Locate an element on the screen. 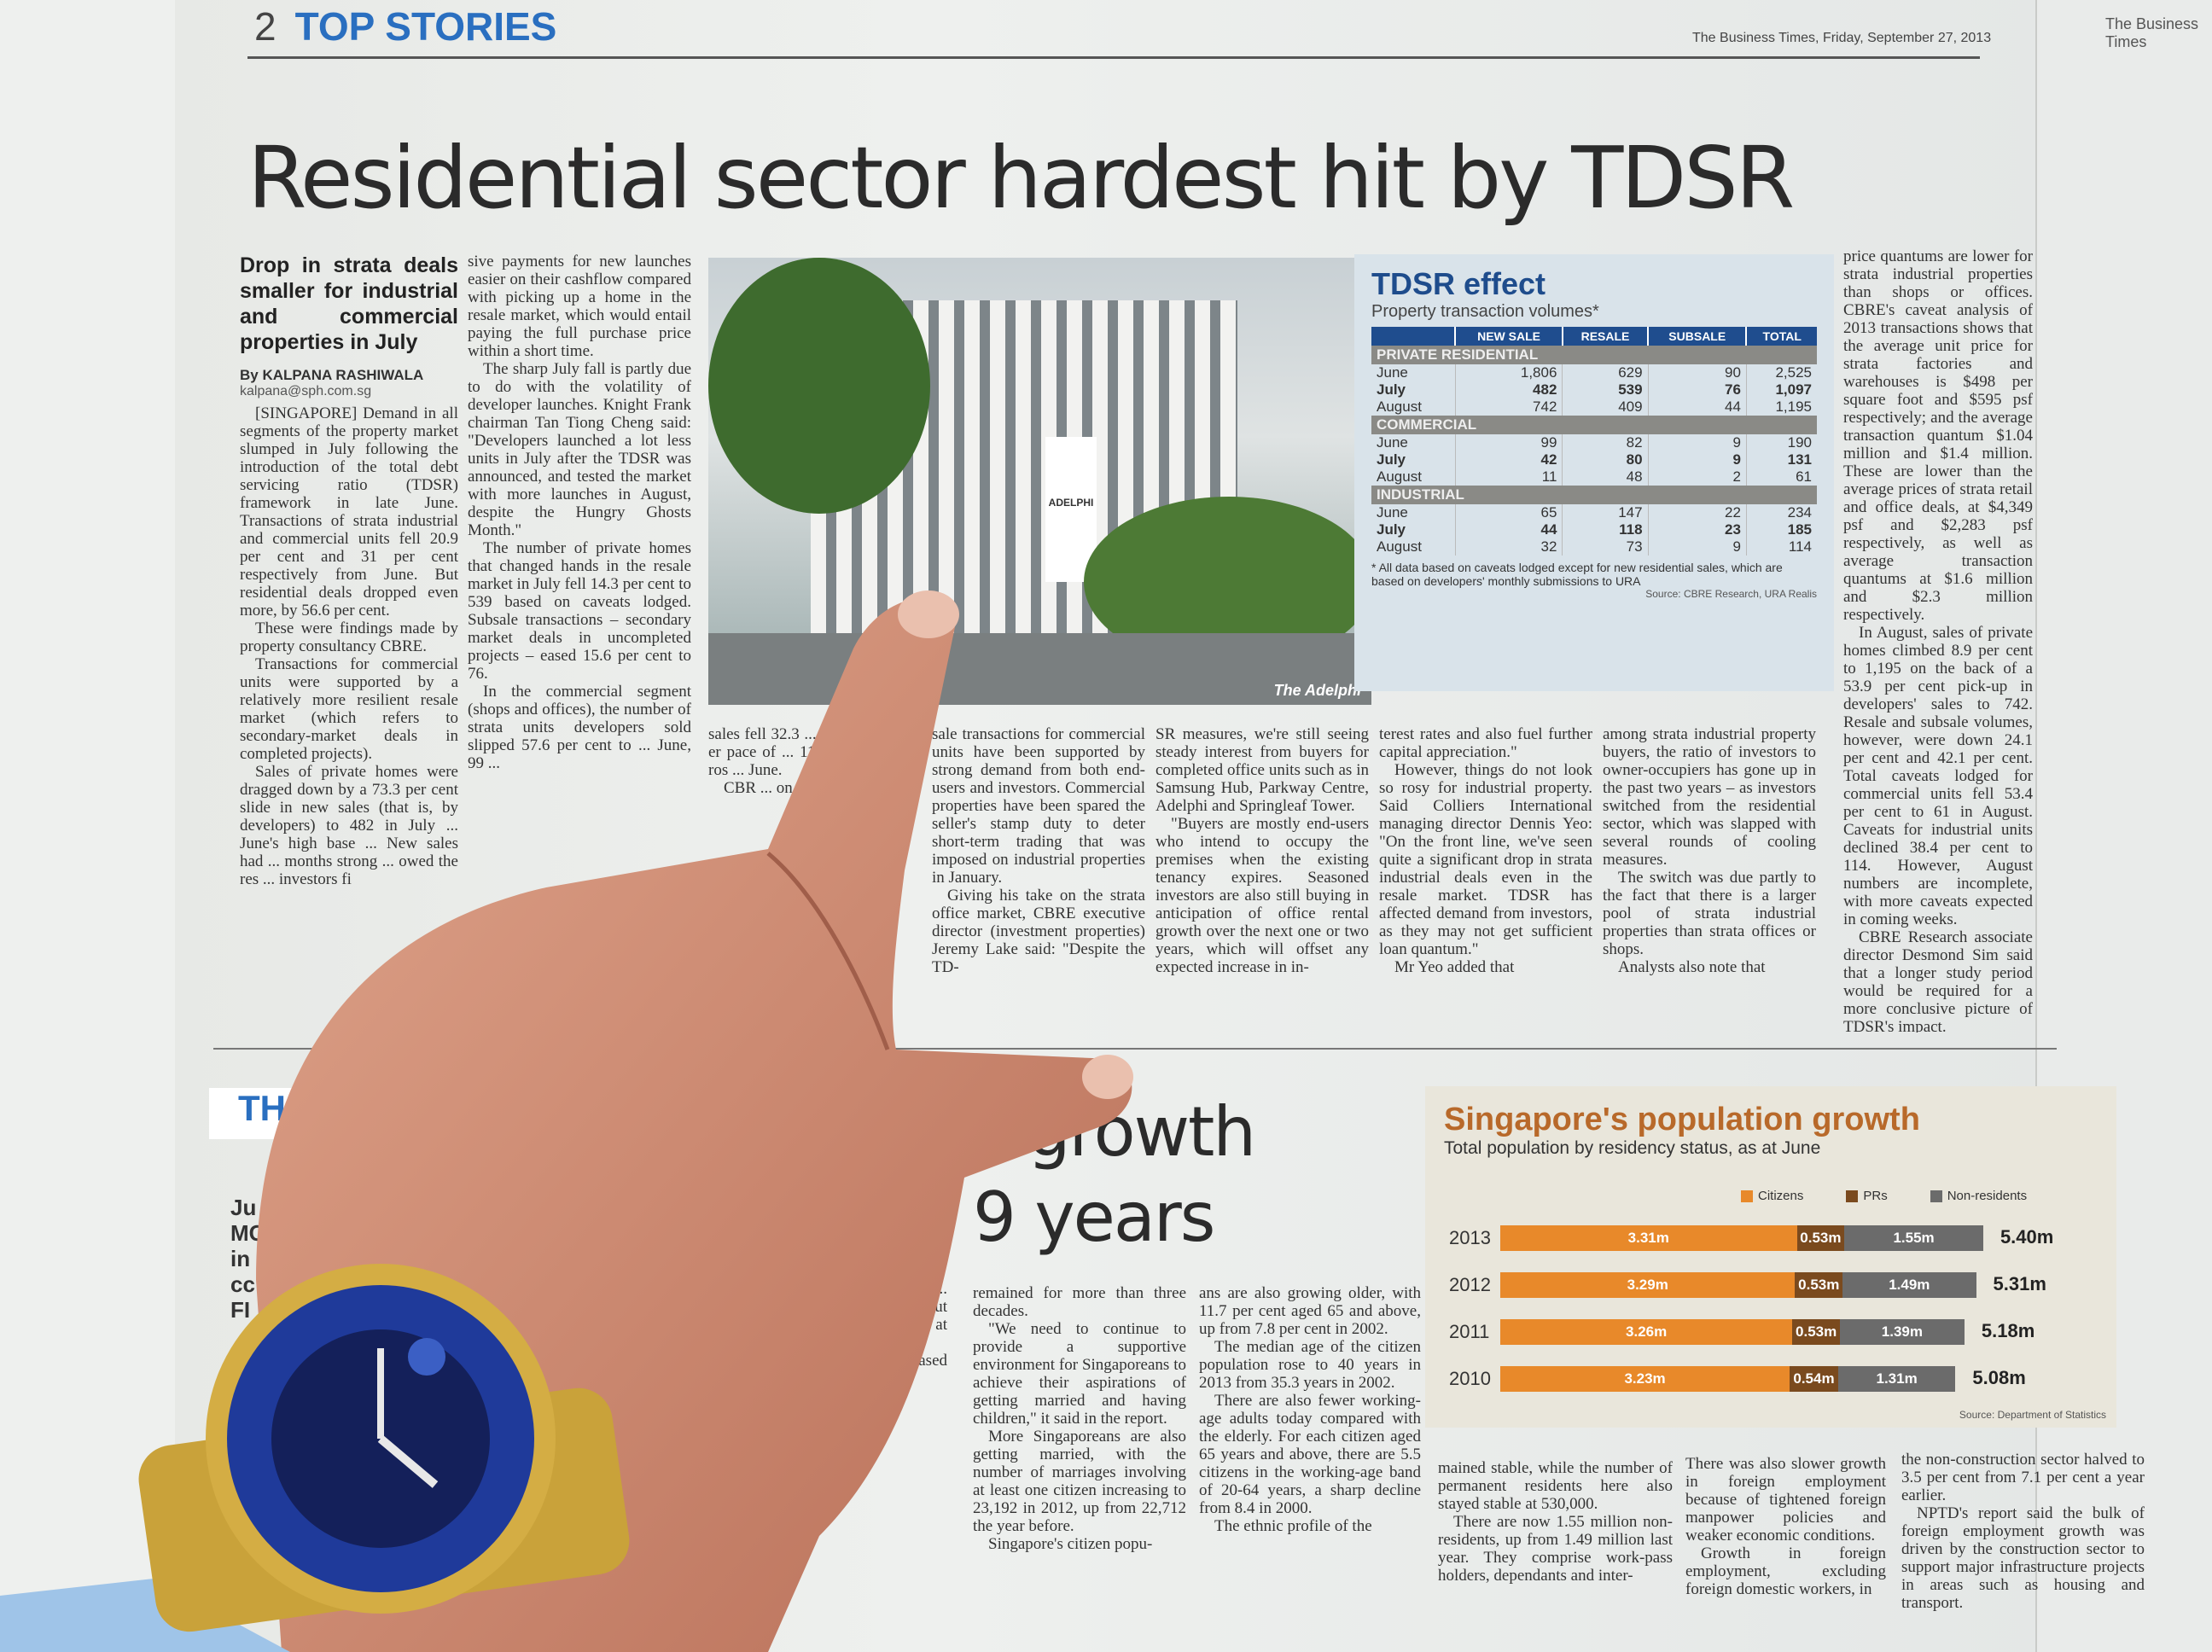 The image size is (2212, 1652). total-label: 5.31m is located at coordinates (2019, 1283).